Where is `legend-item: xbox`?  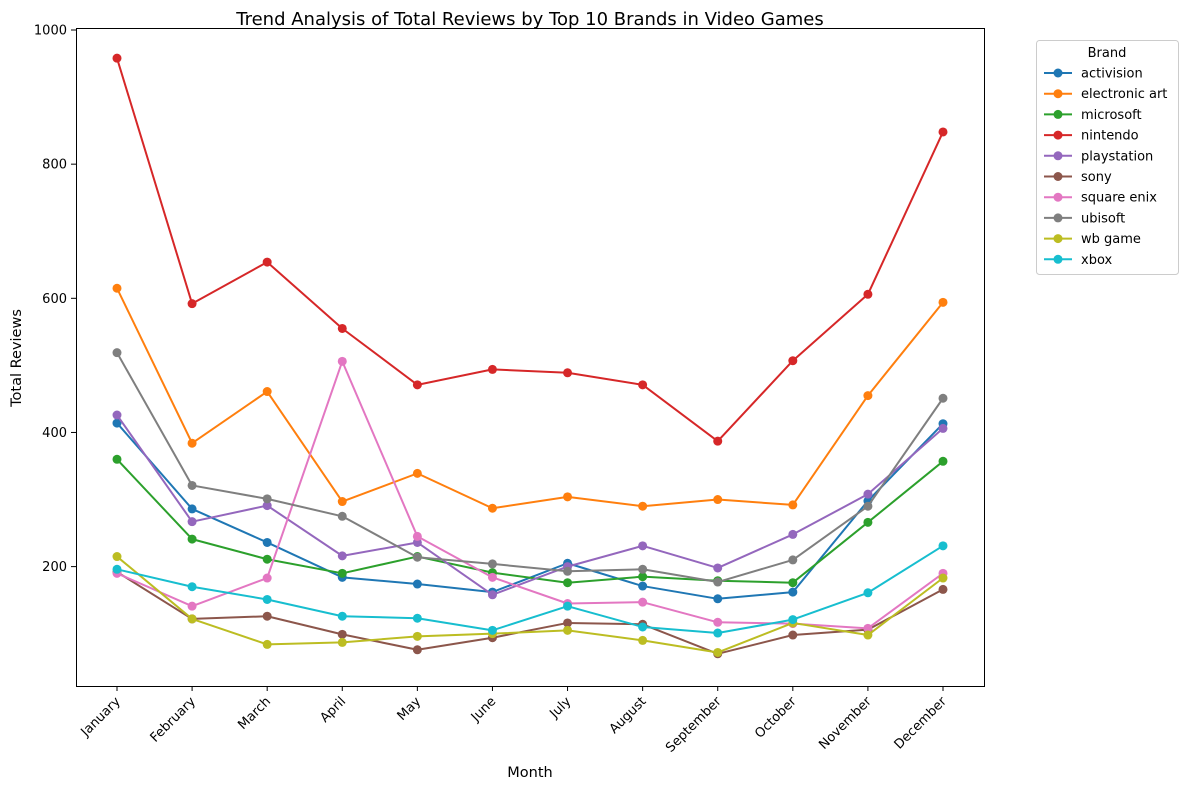 legend-item: xbox is located at coordinates (1078, 260).